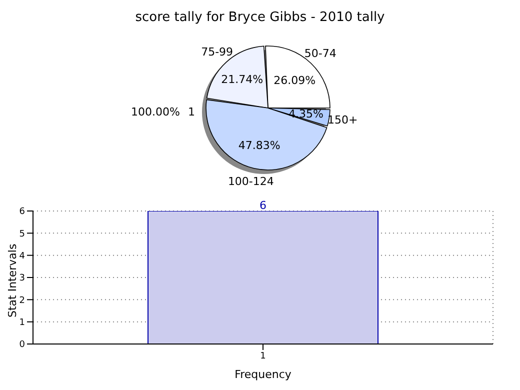  What do you see at coordinates (191, 112) in the screenshot?
I see `slice-label: 1` at bounding box center [191, 112].